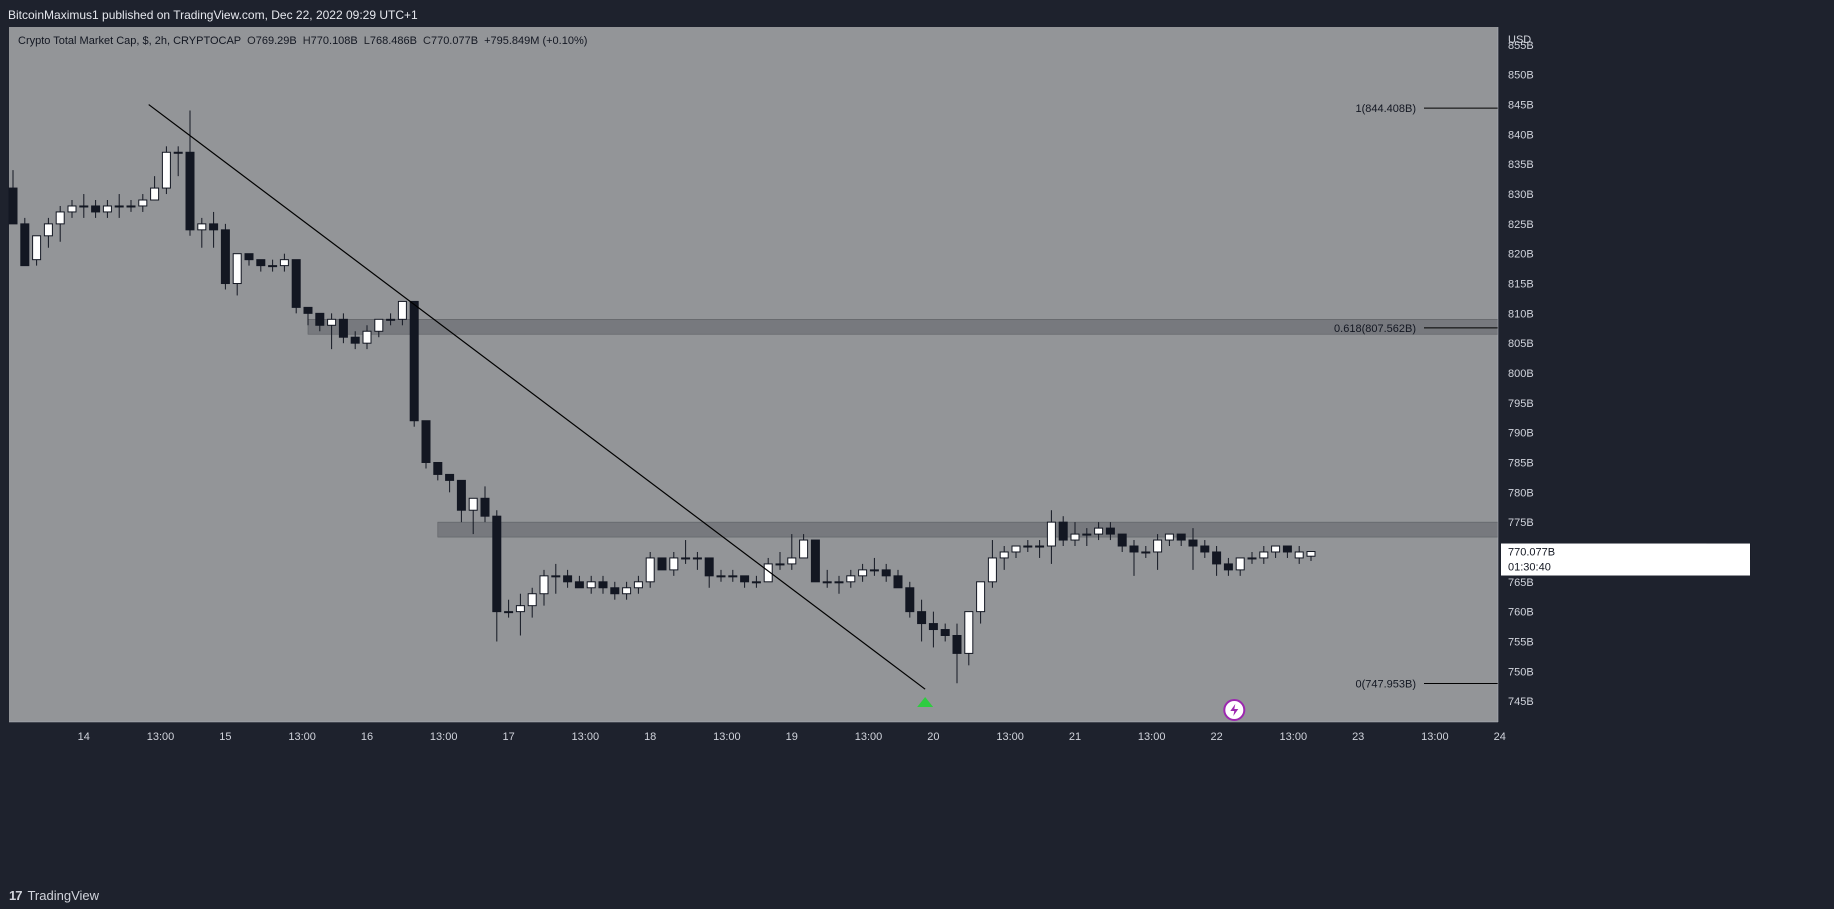 The image size is (1834, 909). I want to click on time-tick-label: 22, so click(1216, 737).